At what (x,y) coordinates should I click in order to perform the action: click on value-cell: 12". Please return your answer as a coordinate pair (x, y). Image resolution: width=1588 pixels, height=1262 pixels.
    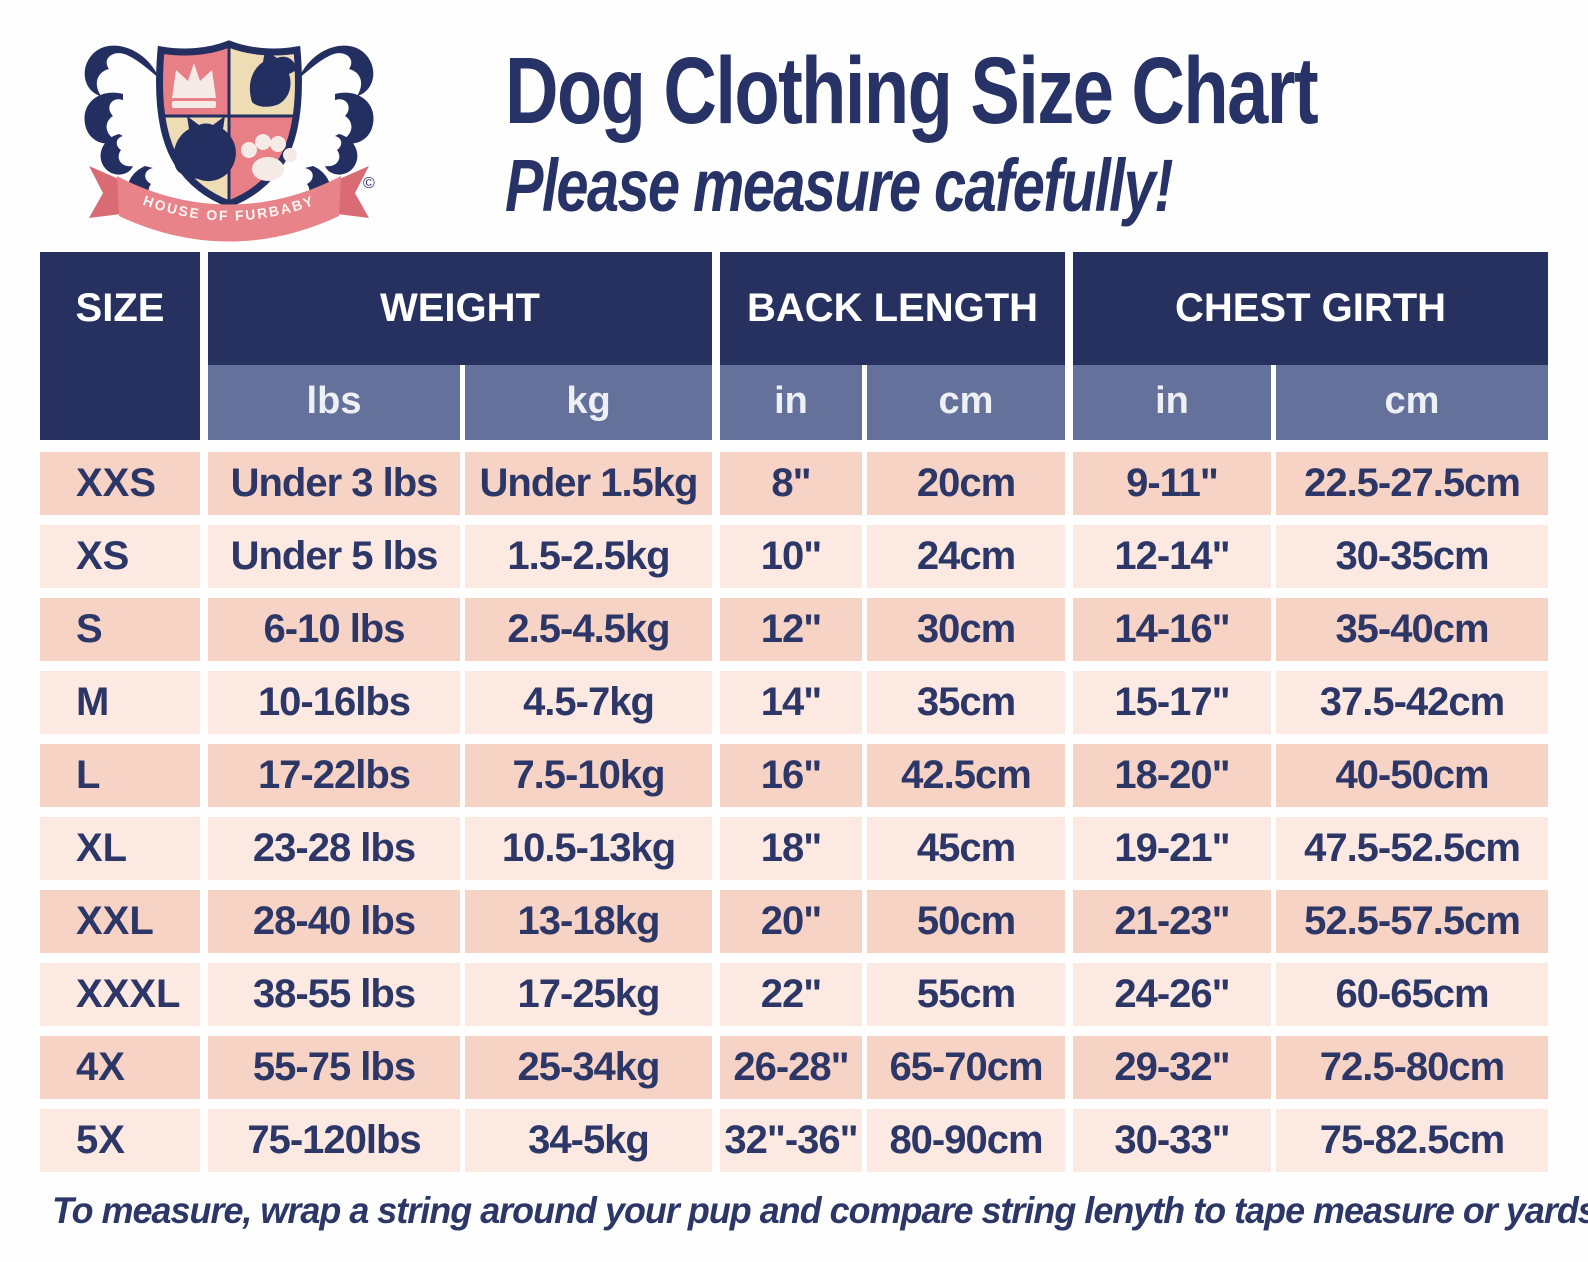
    Looking at the image, I should click on (793, 629).